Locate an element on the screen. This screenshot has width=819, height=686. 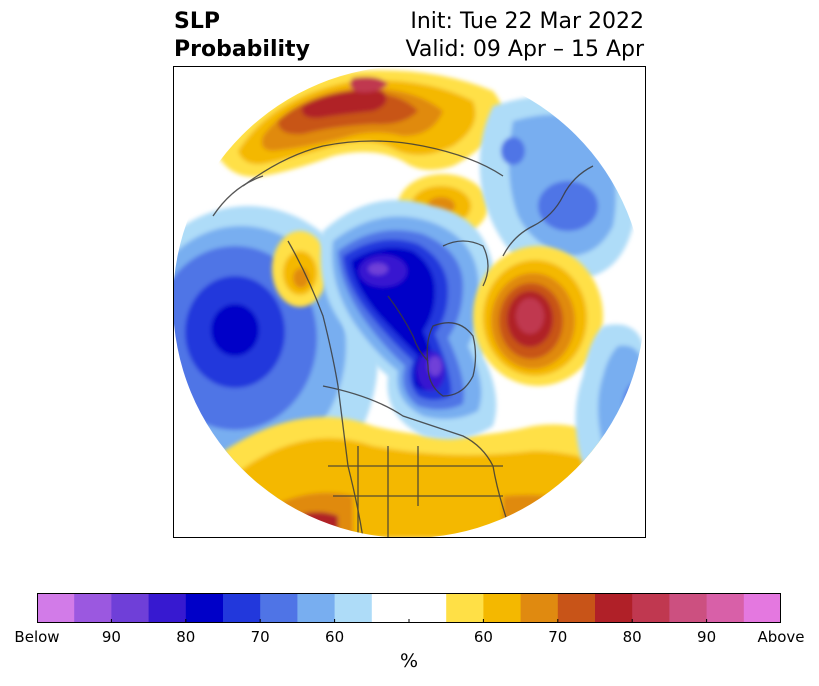
anomaly-arctic-below is located at coordinates (408, 319).